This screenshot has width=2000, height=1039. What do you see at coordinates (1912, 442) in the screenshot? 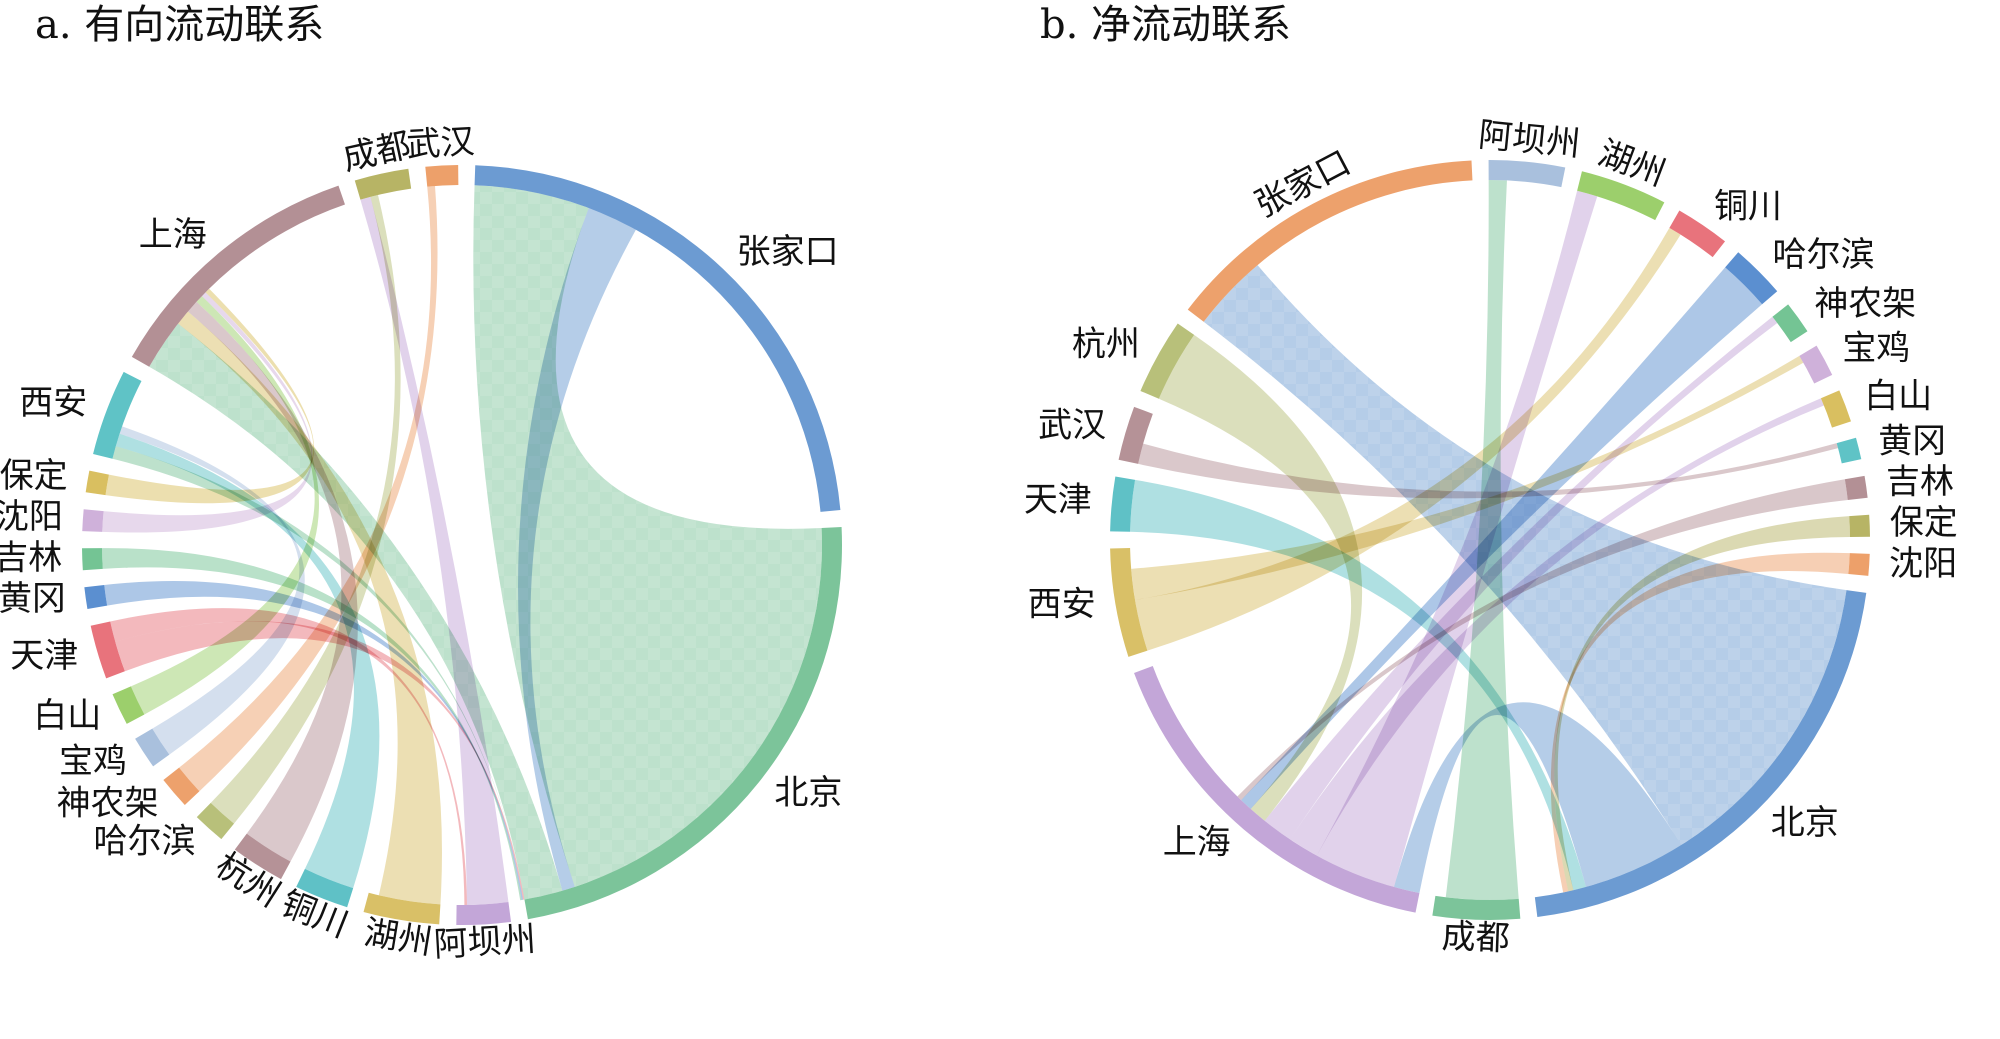
I see `node-label-b-15: 黄冈` at bounding box center [1912, 442].